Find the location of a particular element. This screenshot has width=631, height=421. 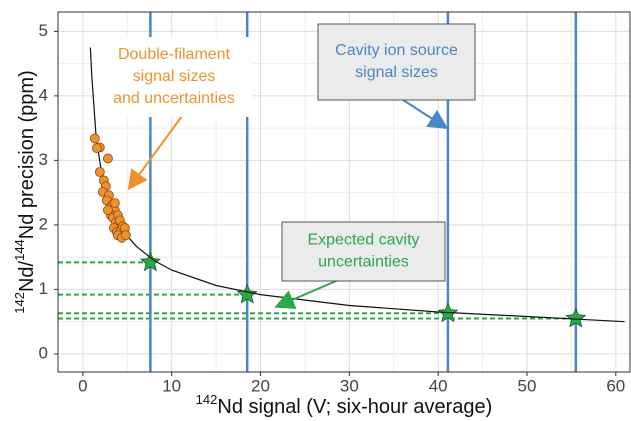

x-tick-label: 40 is located at coordinates (438, 385).